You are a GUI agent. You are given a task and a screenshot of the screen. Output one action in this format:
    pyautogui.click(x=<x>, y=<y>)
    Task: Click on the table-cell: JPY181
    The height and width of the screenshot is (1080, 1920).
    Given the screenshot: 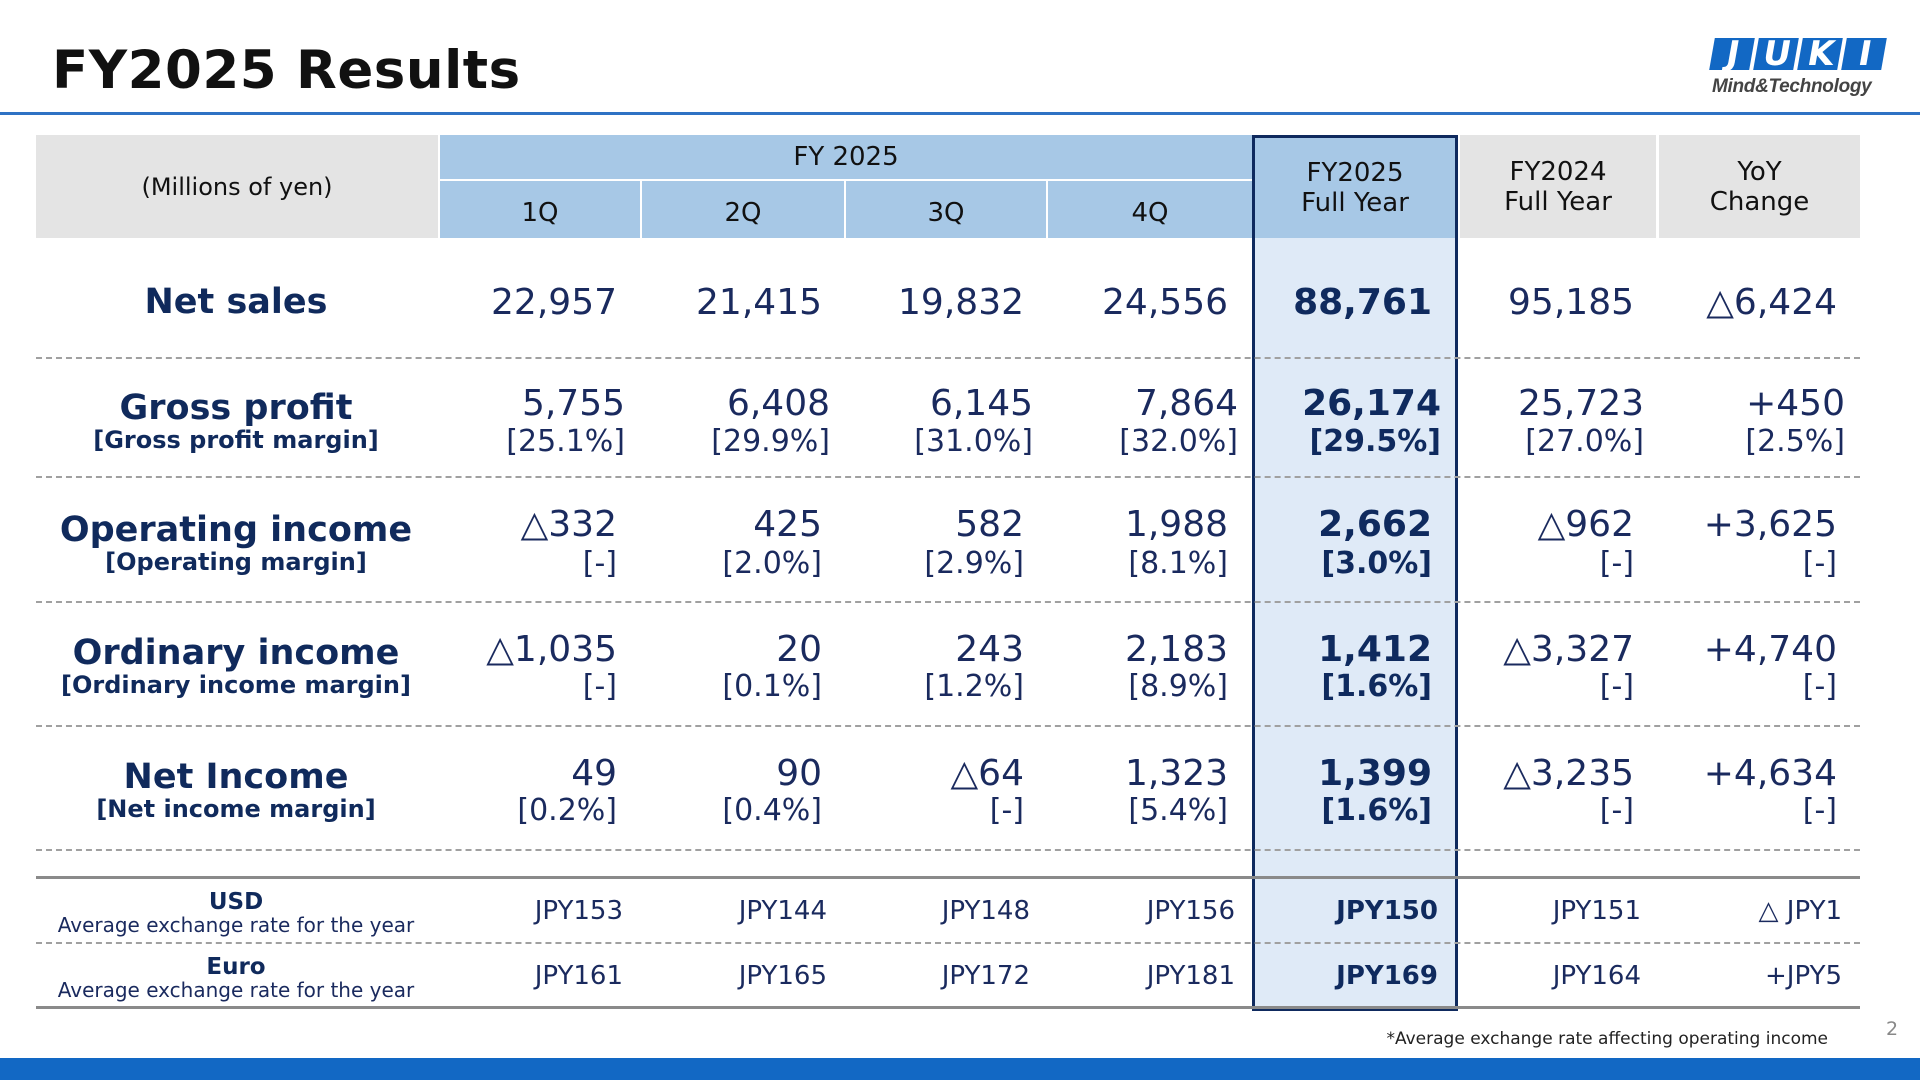 What is the action you would take?
    pyautogui.click(x=1190, y=976)
    